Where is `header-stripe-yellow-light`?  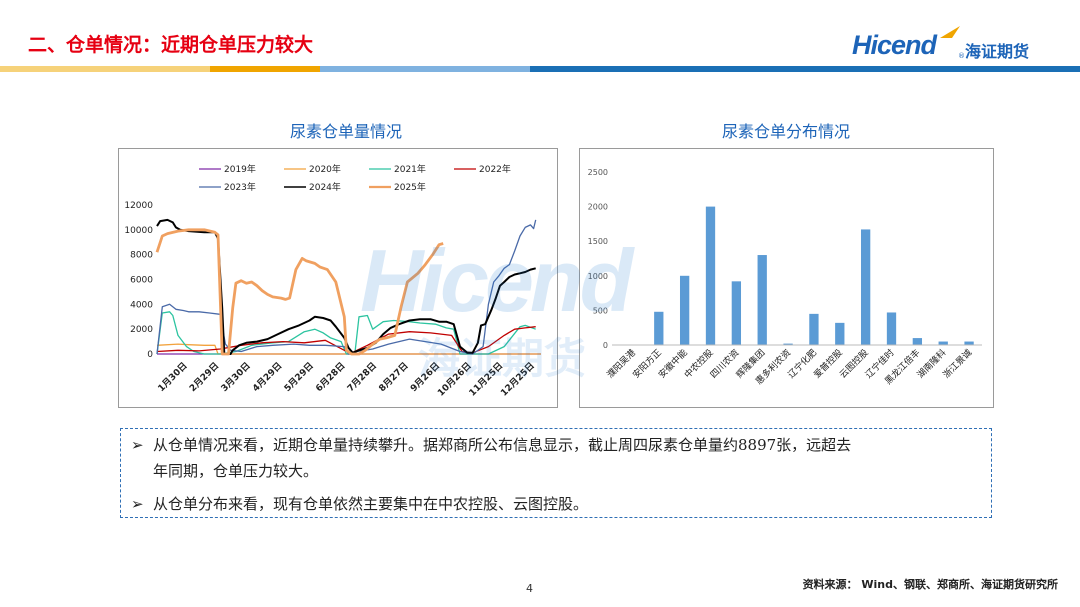
header-stripe-yellow-light is located at coordinates (105, 69).